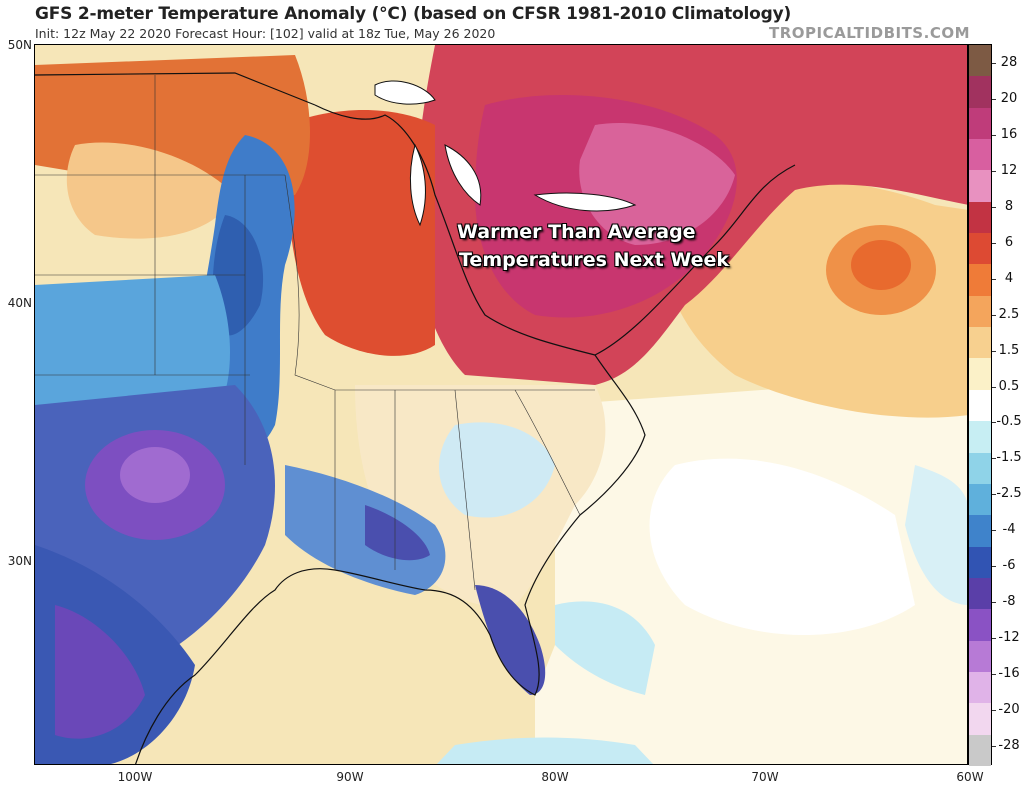  Describe the element at coordinates (1009, 530) in the screenshot. I see `colorbar-tick-label: -4` at that location.